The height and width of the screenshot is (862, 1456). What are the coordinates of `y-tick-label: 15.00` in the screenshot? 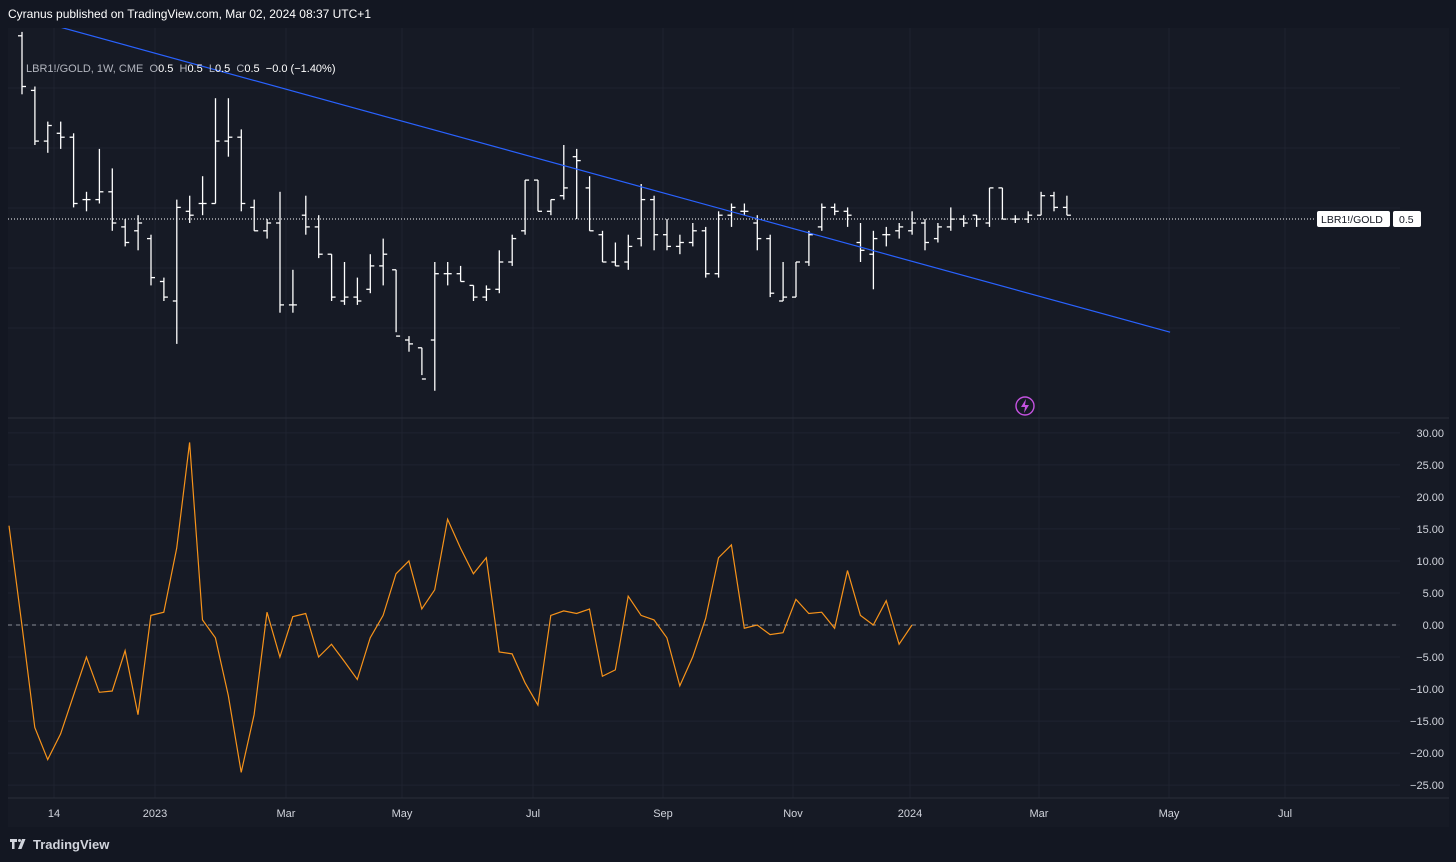 It's located at (1430, 530).